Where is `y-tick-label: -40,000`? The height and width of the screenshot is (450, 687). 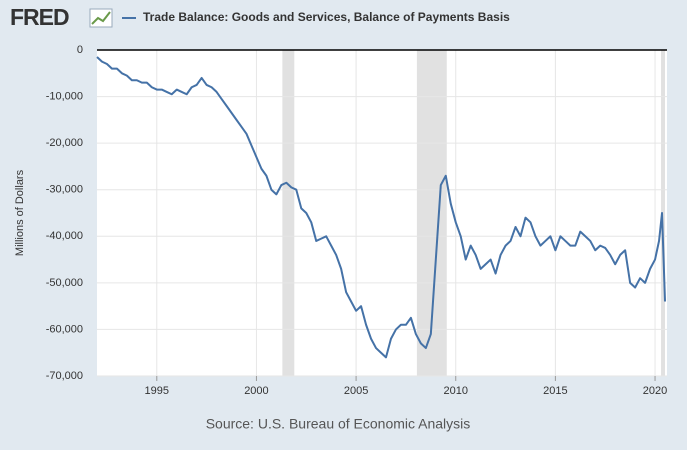 y-tick-label: -40,000 is located at coordinates (64, 236).